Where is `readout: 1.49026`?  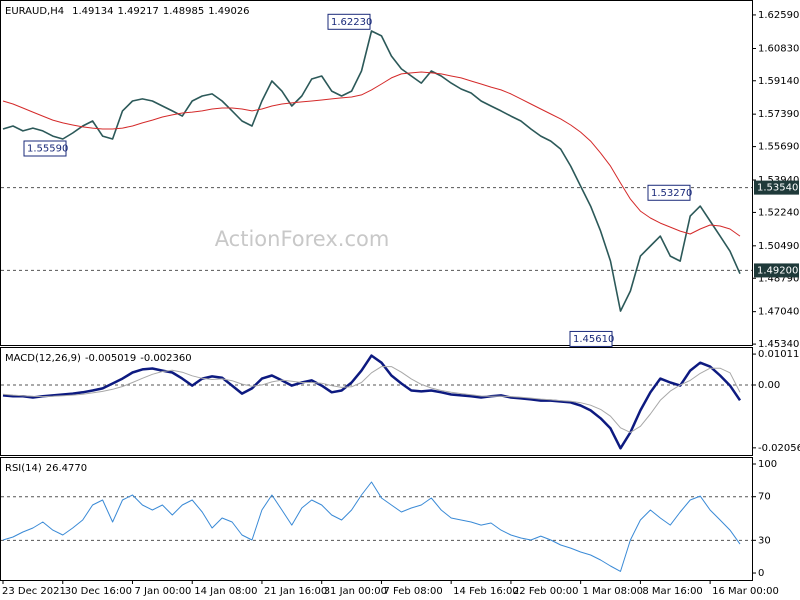
readout: 1.49026 is located at coordinates (228, 11).